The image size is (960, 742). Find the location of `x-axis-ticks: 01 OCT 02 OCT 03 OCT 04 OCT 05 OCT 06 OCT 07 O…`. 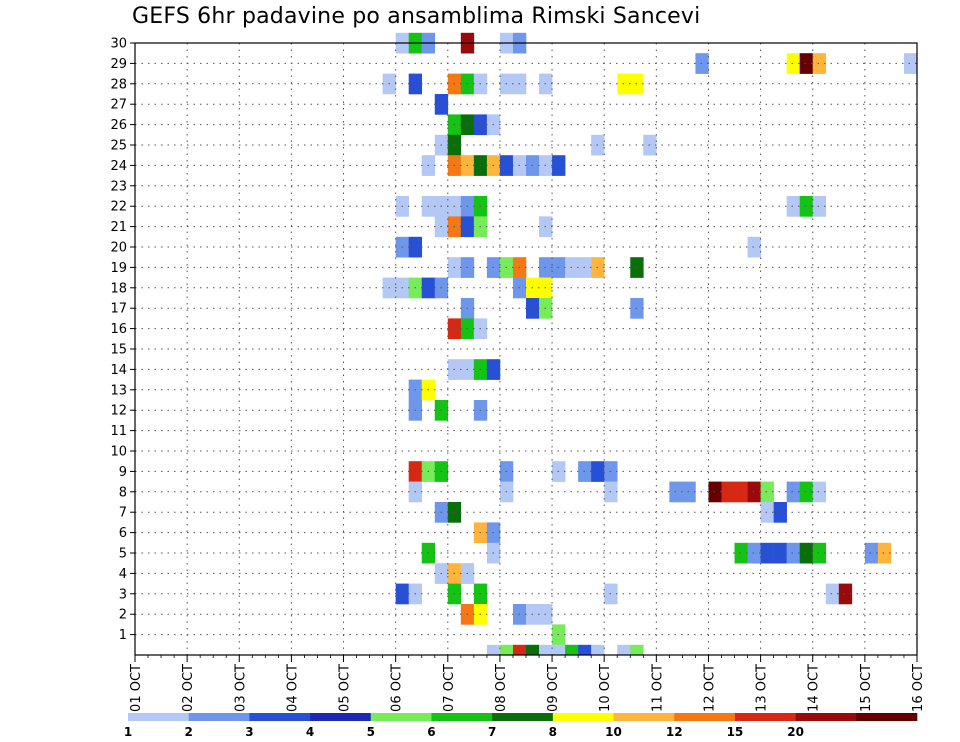

x-axis-ticks: 01 OCT 02 OCT 03 OCT 04 OCT 05 OCT 06 OCT 07 O… is located at coordinates (527, 683).